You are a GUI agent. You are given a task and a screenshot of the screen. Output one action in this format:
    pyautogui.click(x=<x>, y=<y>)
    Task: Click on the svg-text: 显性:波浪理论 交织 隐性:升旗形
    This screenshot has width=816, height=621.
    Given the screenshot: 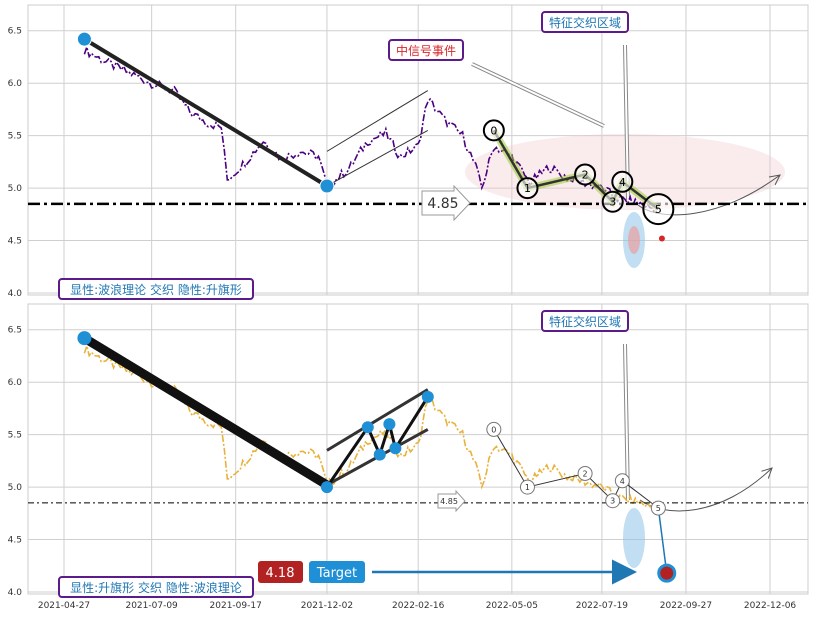 What is the action you would take?
    pyautogui.click(x=156, y=289)
    